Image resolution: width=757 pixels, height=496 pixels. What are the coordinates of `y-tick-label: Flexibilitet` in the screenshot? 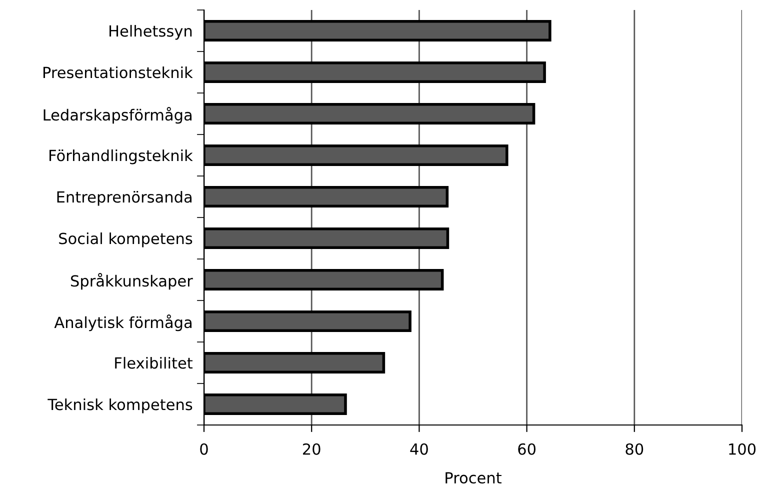 It's located at (154, 362).